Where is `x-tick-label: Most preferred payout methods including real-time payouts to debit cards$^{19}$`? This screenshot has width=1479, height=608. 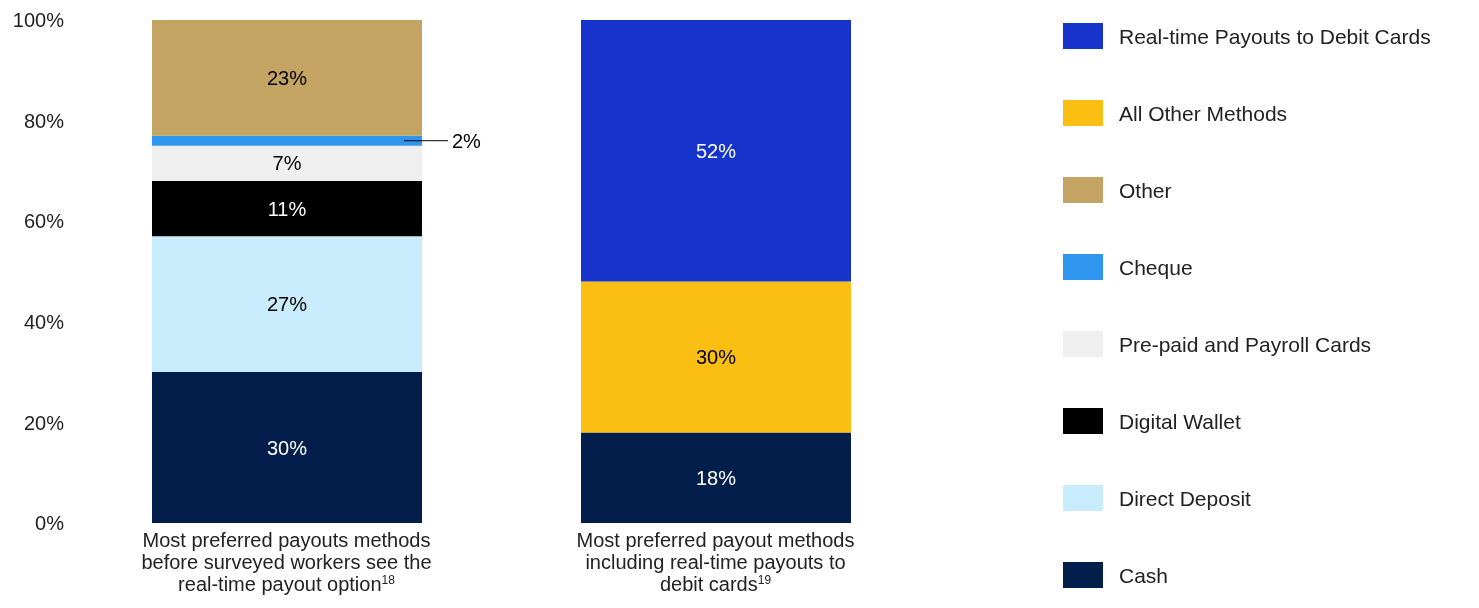 x-tick-label: Most preferred payout methods including real-time payouts to debit cards$^{19}$ is located at coordinates (715, 562).